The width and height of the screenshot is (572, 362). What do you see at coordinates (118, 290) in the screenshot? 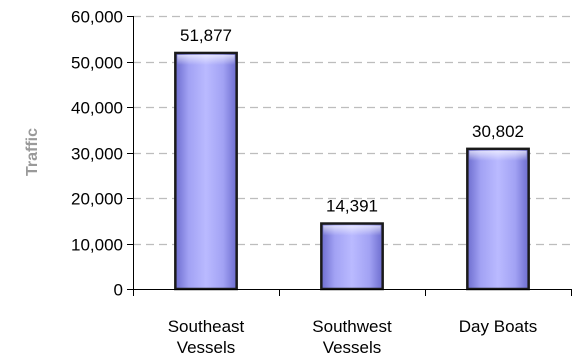
I see `y-tick-label: 0` at bounding box center [118, 290].